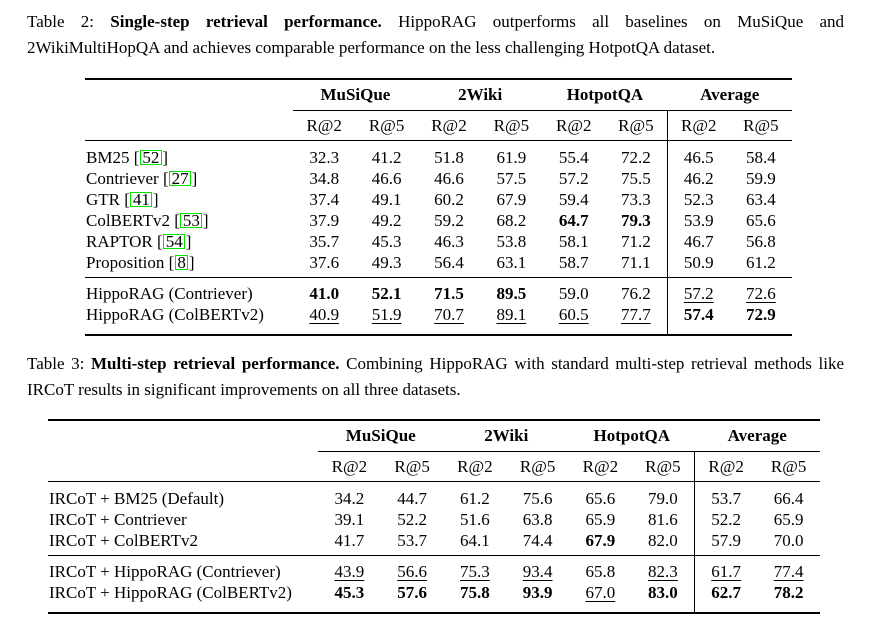  Describe the element at coordinates (573, 199) in the screenshot. I see `metric-value: 59.4` at that location.